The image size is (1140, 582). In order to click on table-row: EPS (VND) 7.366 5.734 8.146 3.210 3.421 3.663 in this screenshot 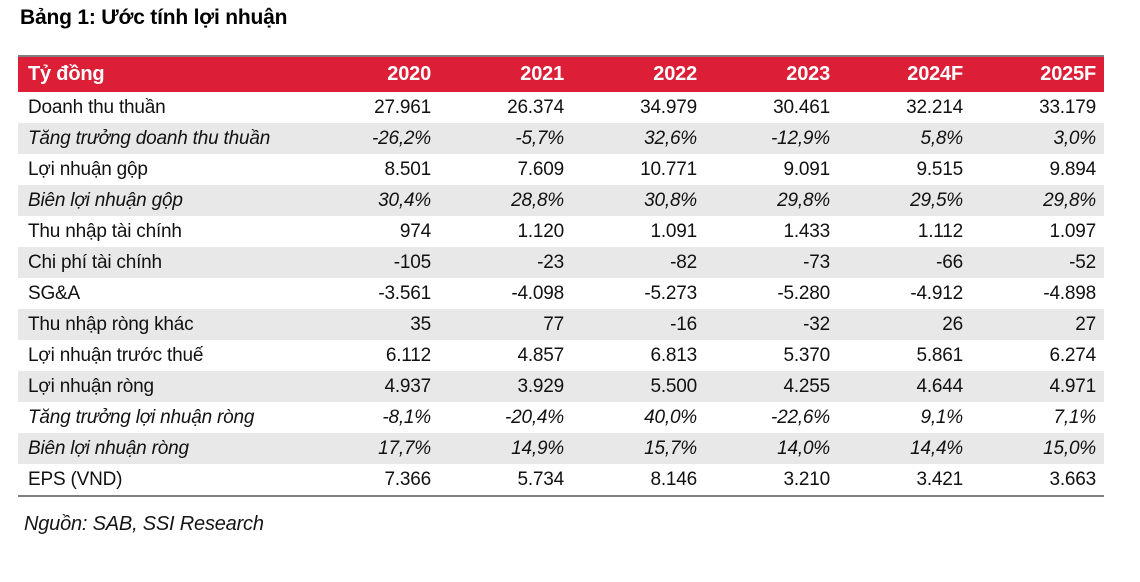, I will do `click(561, 480)`.